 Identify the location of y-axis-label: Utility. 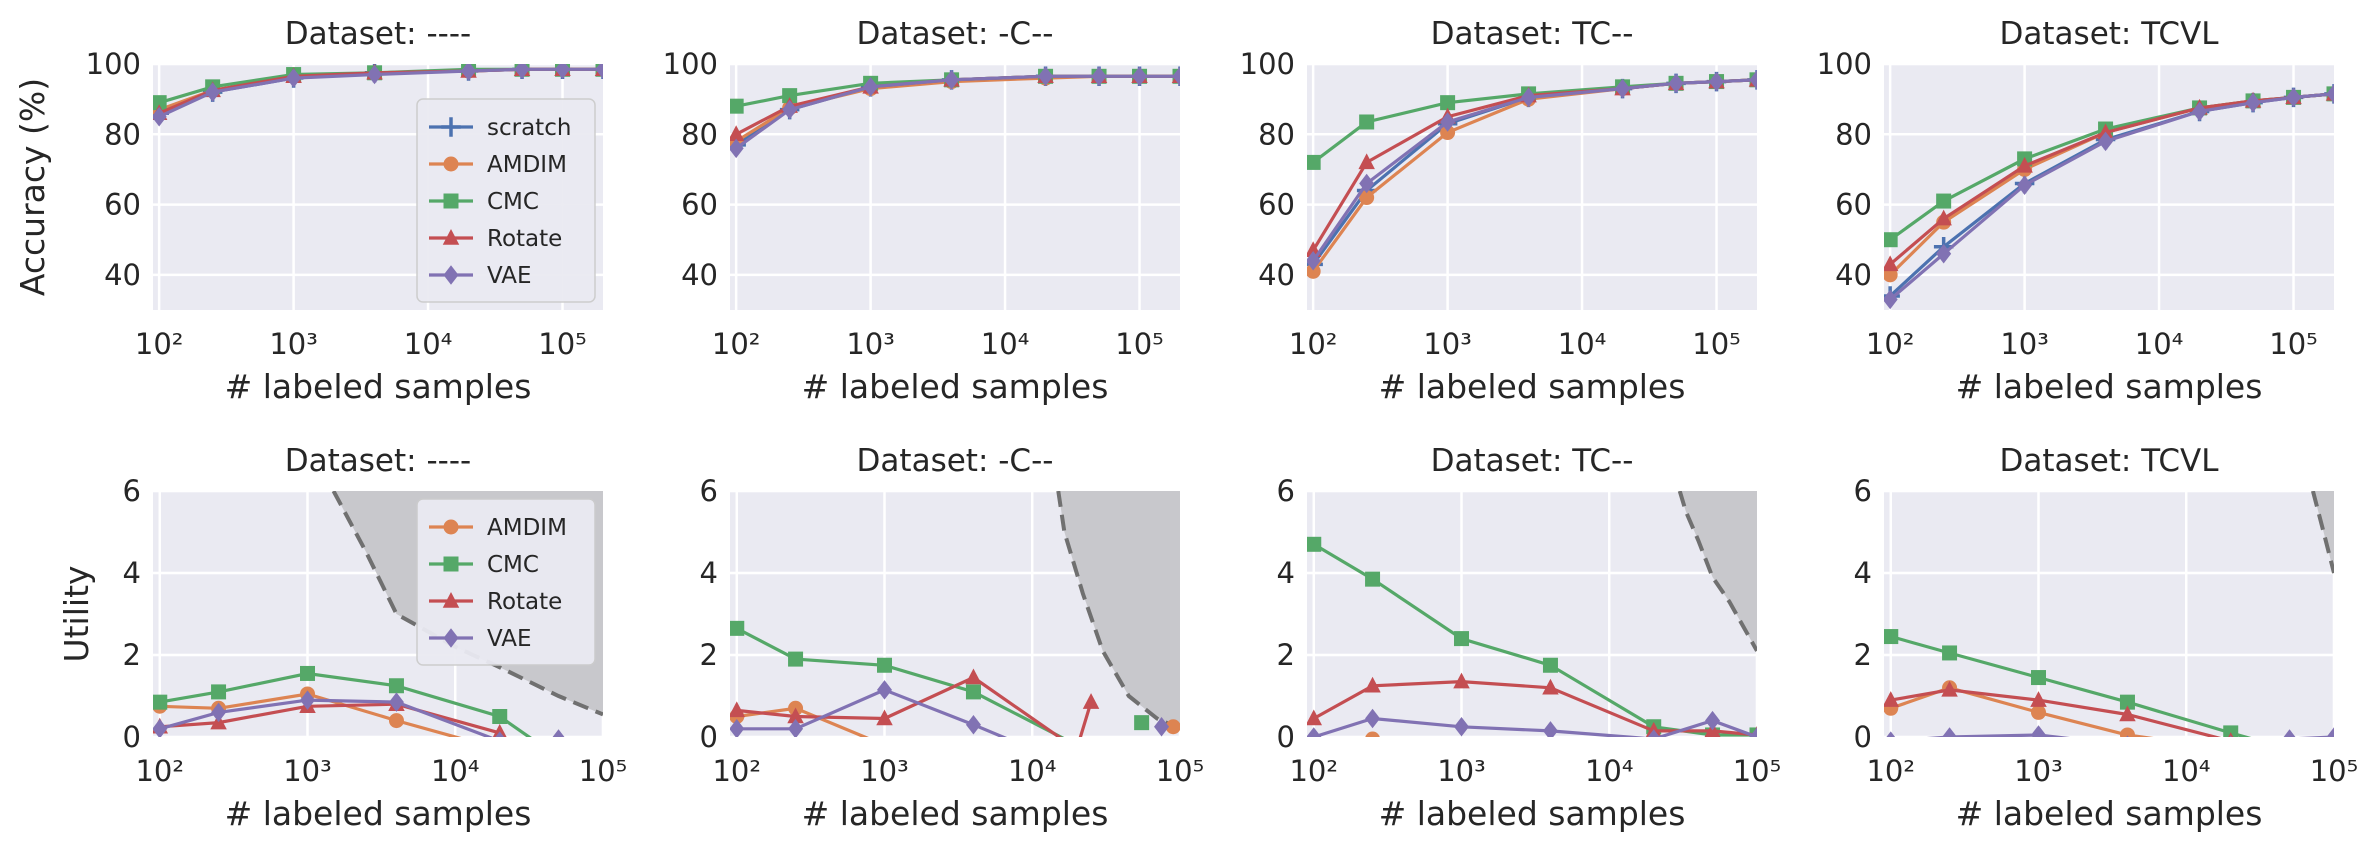
(76, 613).